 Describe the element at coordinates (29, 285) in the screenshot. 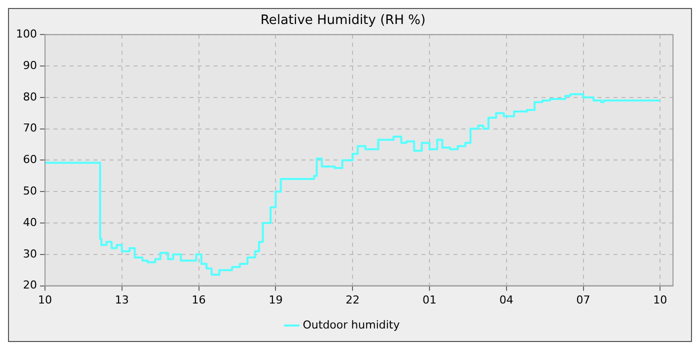

I see `y-tick-label: 20` at that location.